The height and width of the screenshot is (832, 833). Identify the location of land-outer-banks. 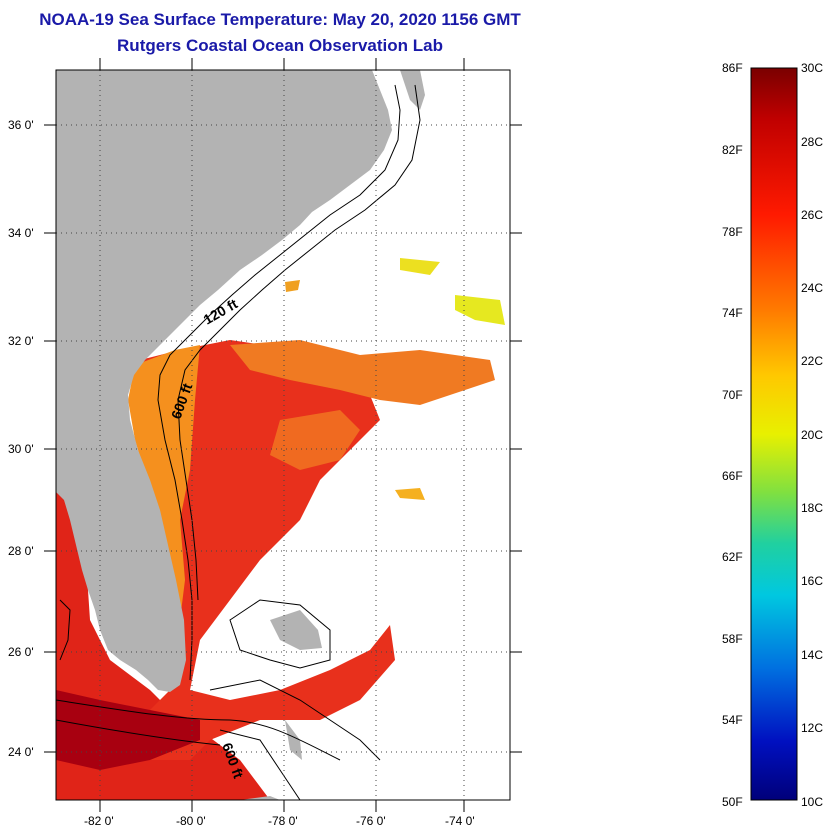
(412, 90).